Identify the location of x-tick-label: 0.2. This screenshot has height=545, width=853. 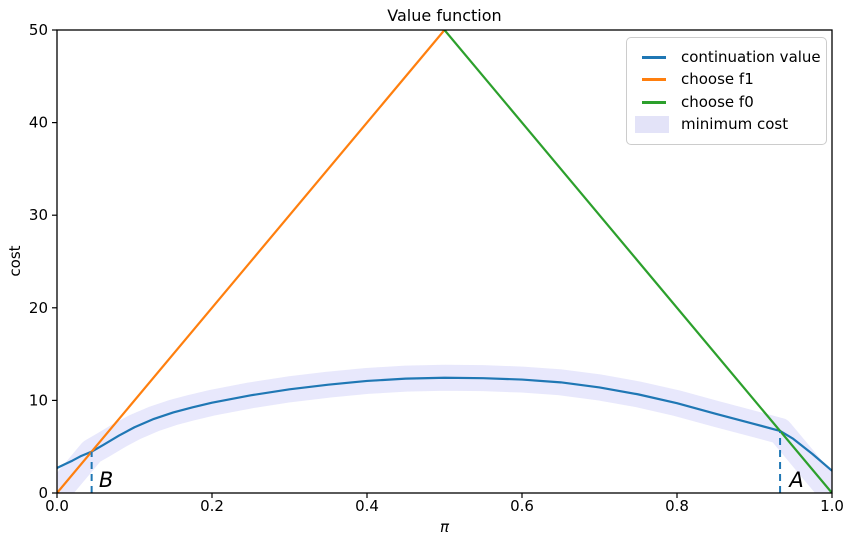
(212, 506).